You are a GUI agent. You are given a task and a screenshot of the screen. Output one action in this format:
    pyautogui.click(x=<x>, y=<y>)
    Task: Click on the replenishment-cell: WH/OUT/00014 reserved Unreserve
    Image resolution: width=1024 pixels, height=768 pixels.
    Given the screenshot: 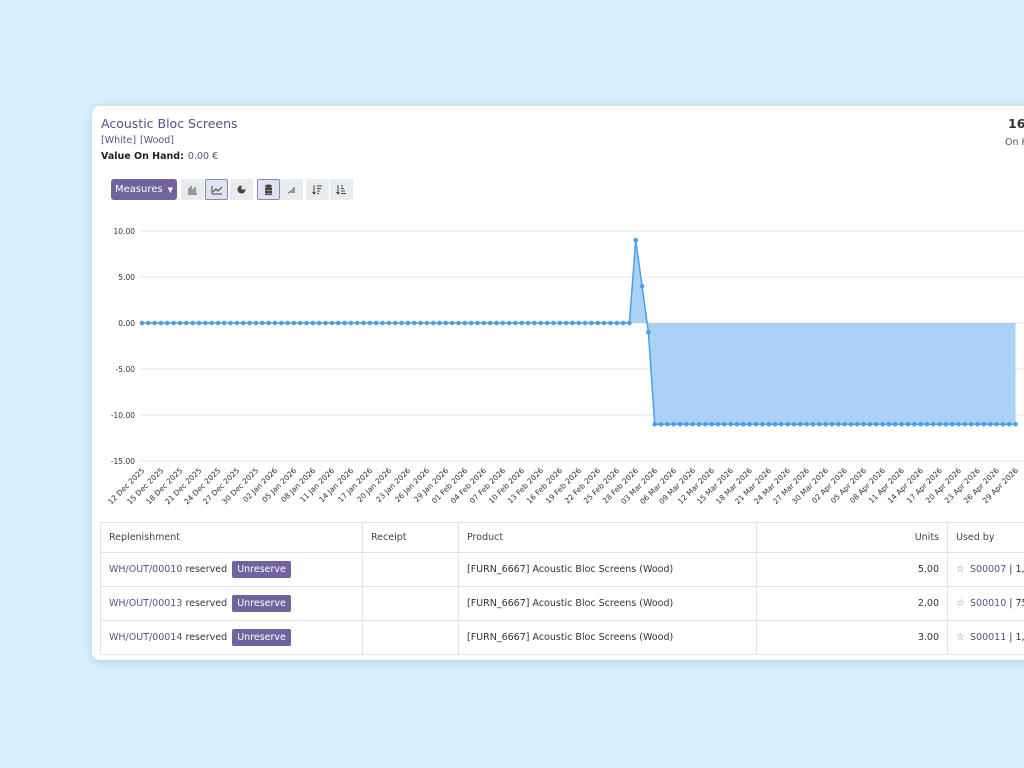 What is the action you would take?
    pyautogui.click(x=231, y=637)
    